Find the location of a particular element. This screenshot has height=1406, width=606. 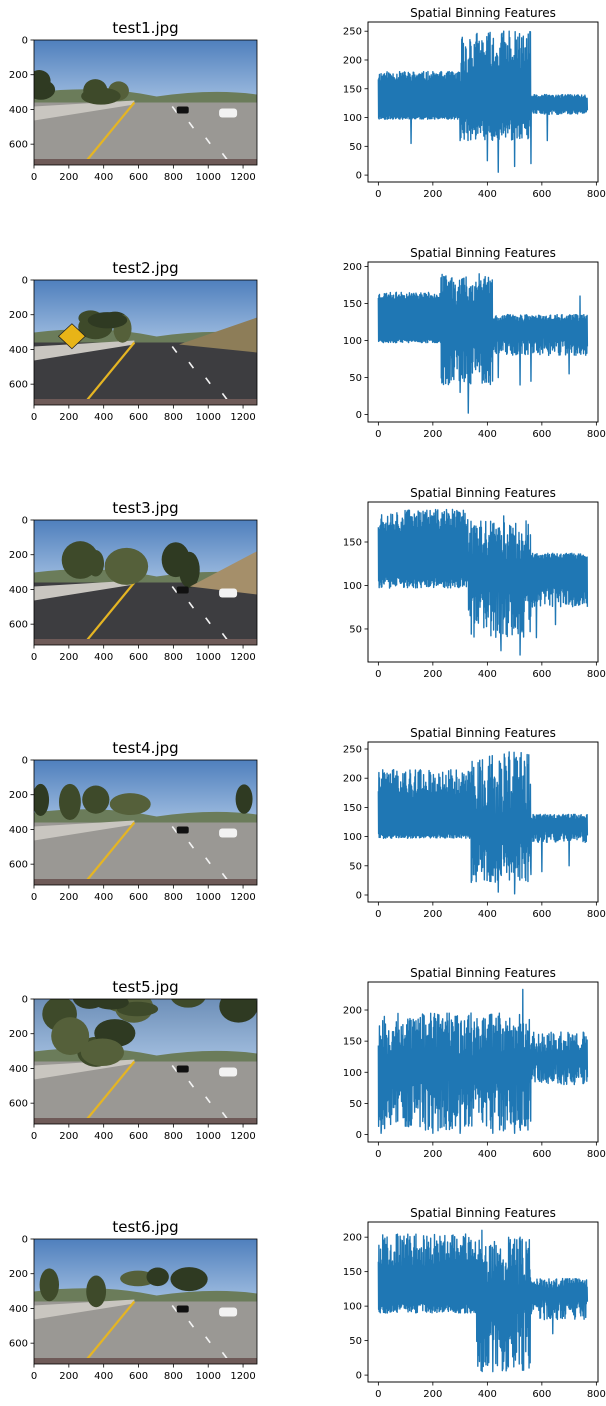

image-title: test4.jpg is located at coordinates (145, 748).